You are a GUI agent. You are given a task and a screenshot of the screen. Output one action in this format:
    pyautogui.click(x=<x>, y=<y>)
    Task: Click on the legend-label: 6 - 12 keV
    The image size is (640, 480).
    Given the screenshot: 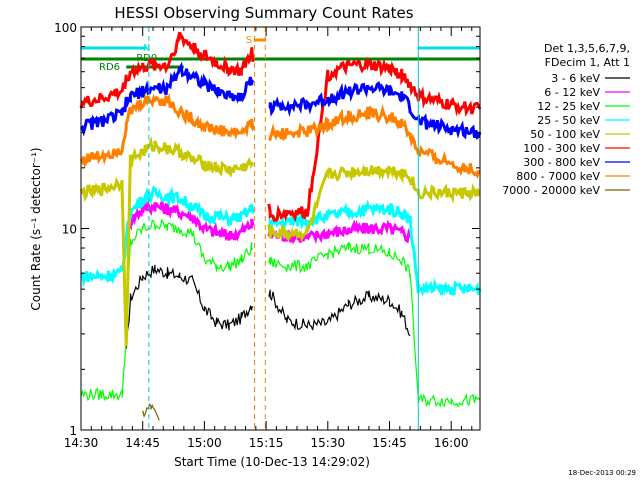 What is the action you would take?
    pyautogui.click(x=572, y=92)
    